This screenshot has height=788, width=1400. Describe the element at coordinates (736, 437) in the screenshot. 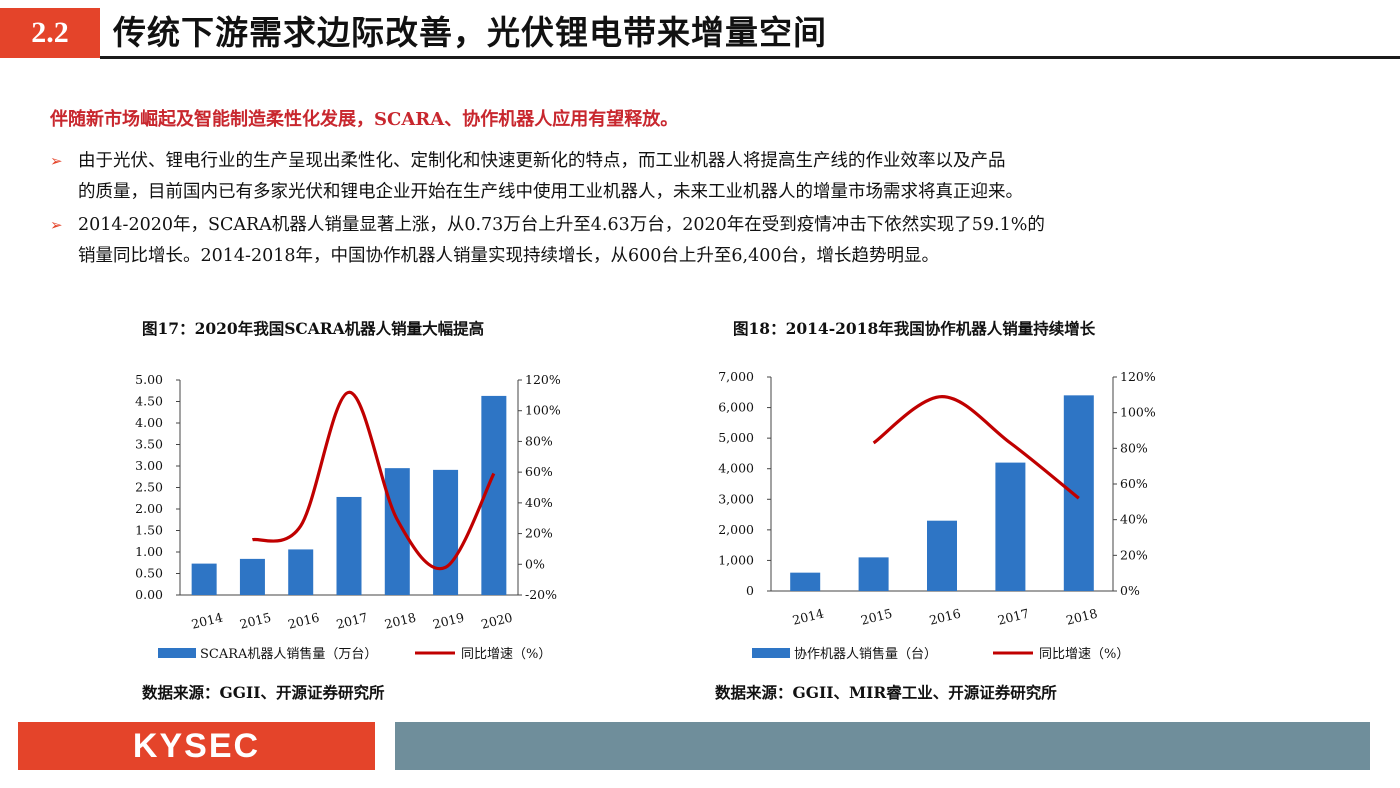

I see `y-tick-label-left: 5,000` at that location.